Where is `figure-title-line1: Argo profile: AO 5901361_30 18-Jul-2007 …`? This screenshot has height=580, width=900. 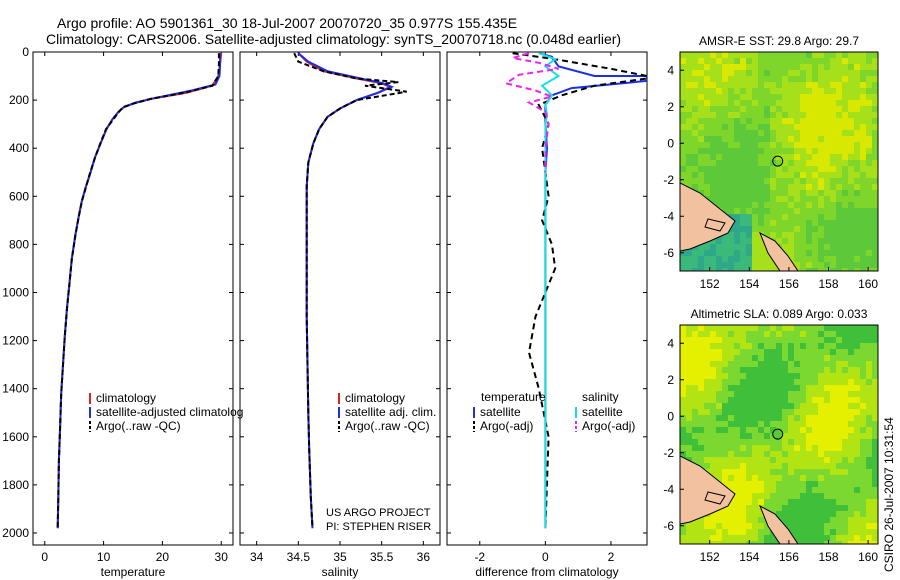 figure-title-line1: Argo profile: AO 5901361_30 18-Jul-2007 … is located at coordinates (287, 23).